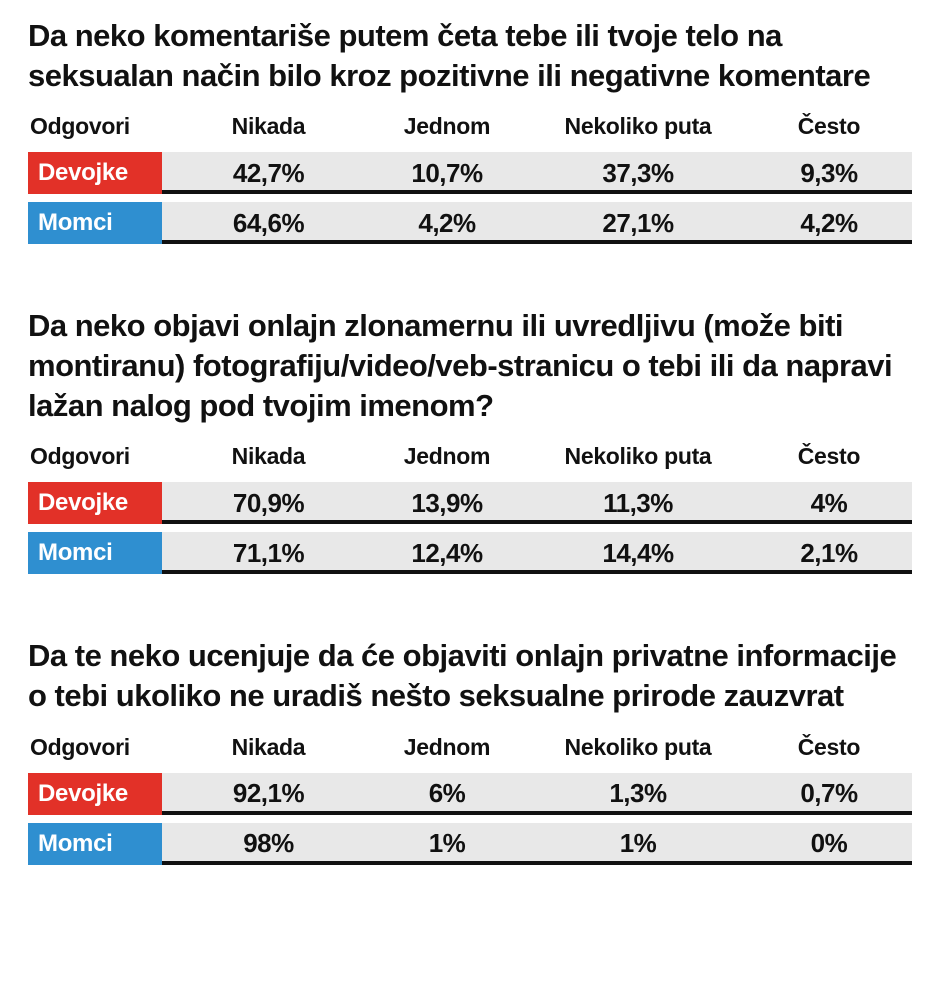  I want to click on value-cell: 2,1%, so click(829, 552).